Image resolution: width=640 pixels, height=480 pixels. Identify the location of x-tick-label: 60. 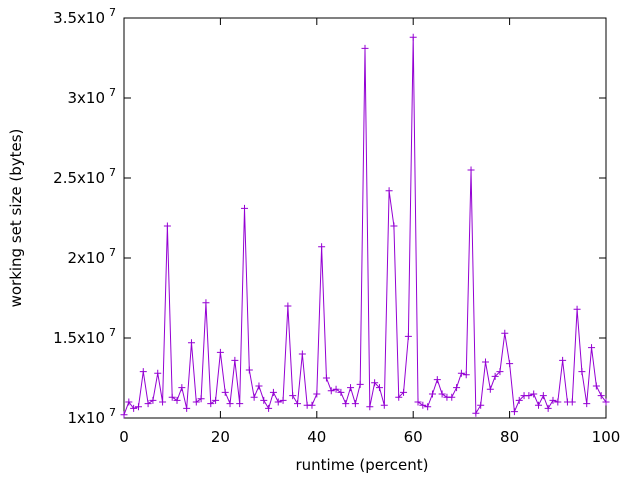
(413, 437).